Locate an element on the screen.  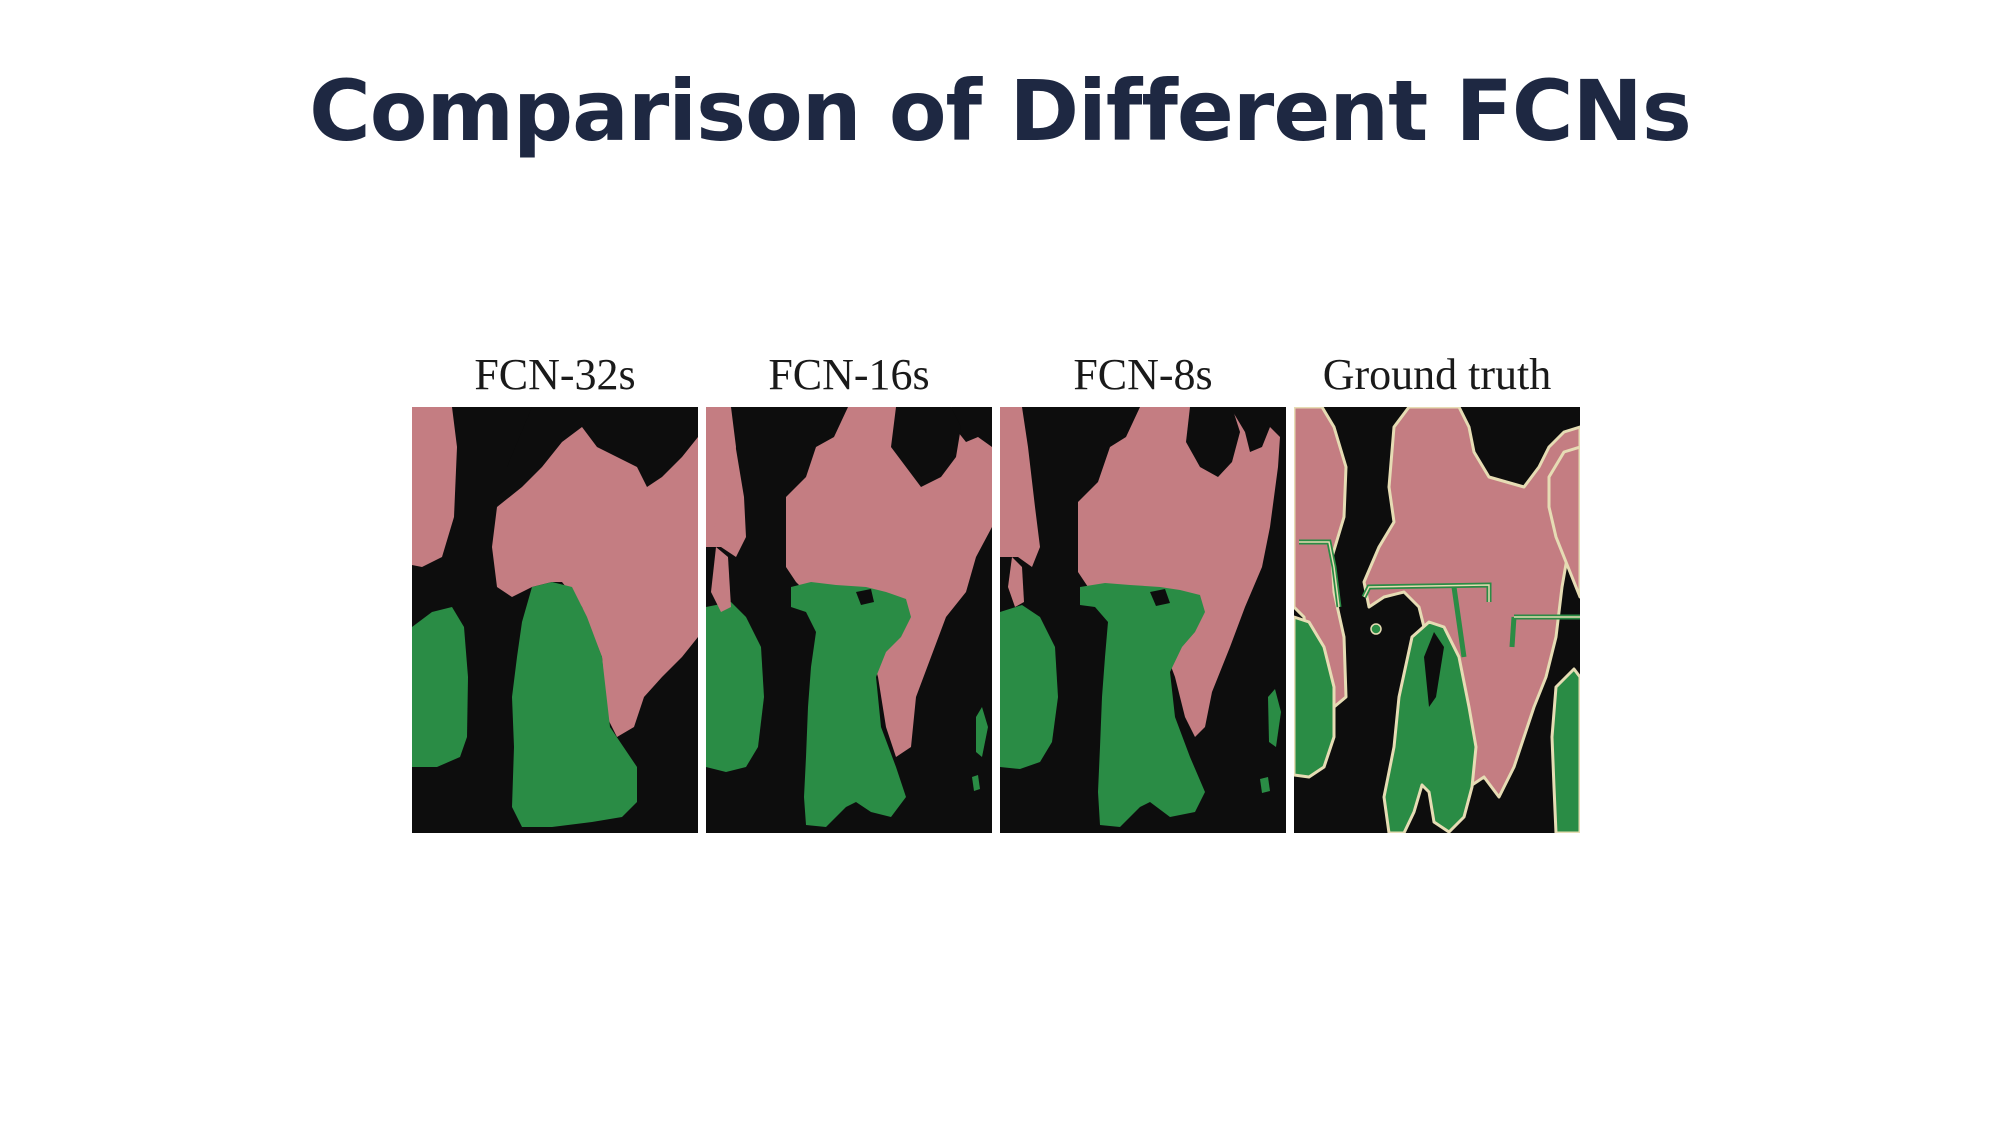
panel-fcn-16s is located at coordinates (849, 620).